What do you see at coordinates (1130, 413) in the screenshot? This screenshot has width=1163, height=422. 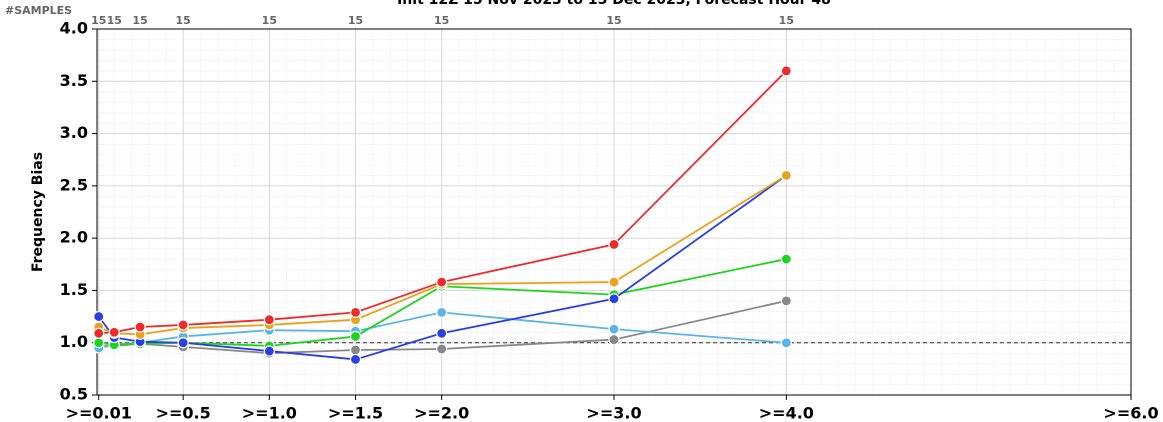 I see `x-tick-label: >=6.0` at bounding box center [1130, 413].